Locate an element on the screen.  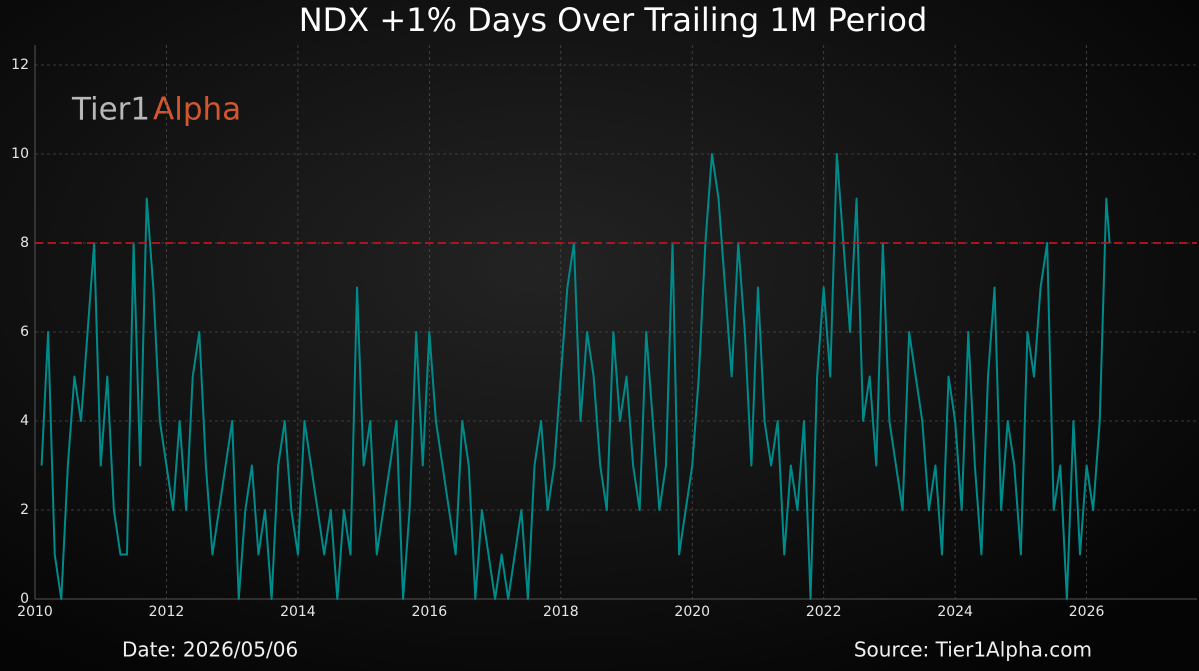
y-tick-label: 6 is located at coordinates (24, 332).